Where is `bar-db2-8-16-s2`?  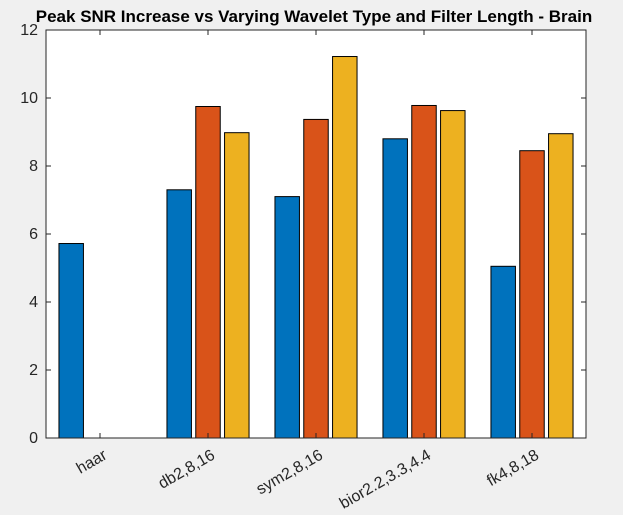
bar-db2-8-16-s2 is located at coordinates (208, 272).